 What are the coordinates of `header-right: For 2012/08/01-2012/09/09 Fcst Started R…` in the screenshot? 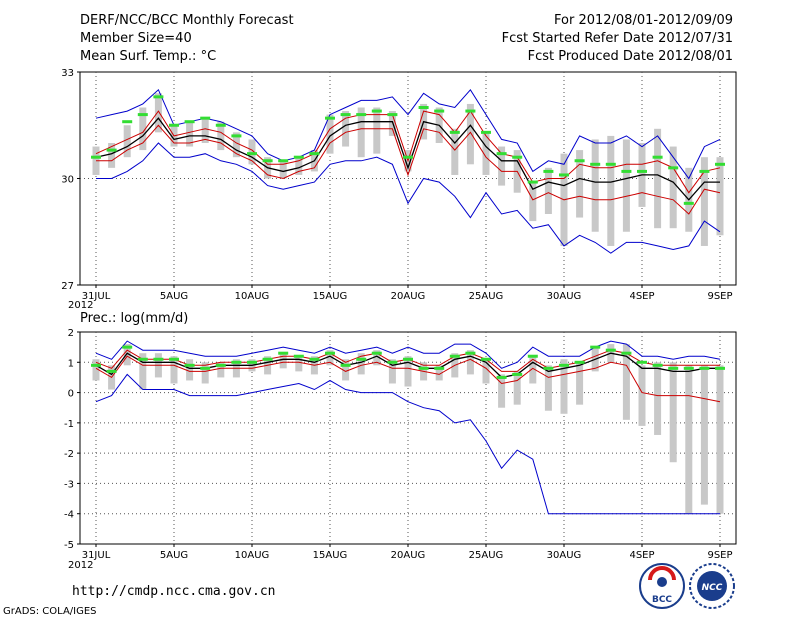 It's located at (617, 38).